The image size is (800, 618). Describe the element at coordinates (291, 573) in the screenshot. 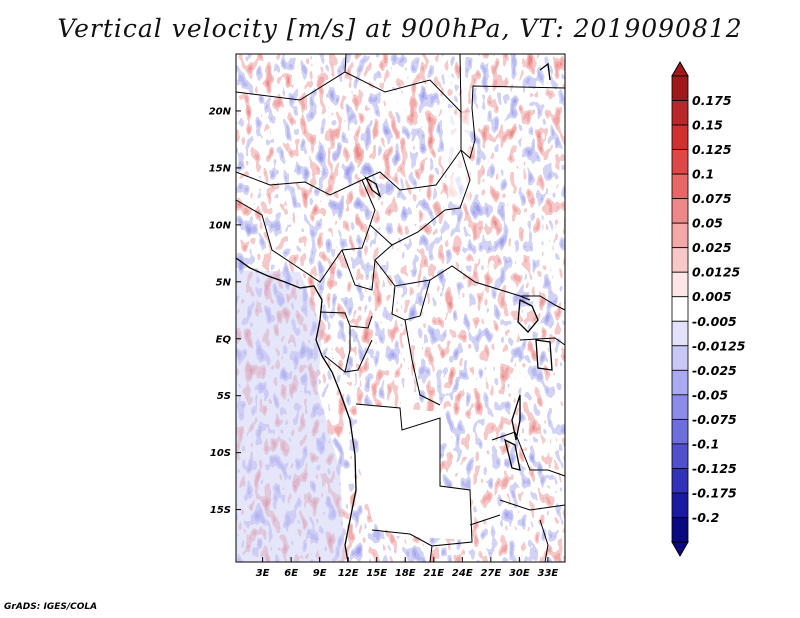

I see `lon-label: 6E` at that location.